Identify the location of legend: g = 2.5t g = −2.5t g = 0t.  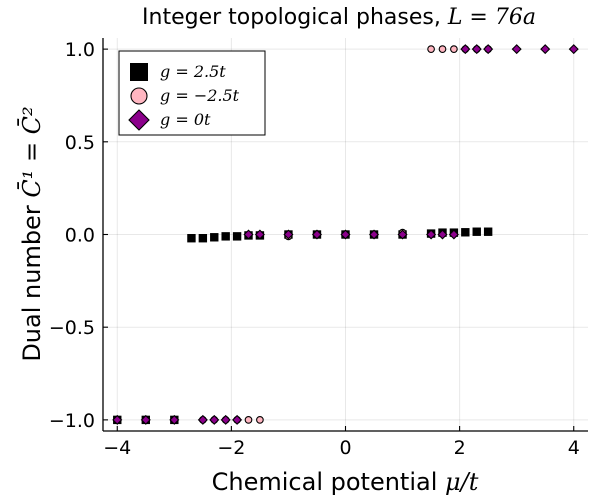
(192, 93).